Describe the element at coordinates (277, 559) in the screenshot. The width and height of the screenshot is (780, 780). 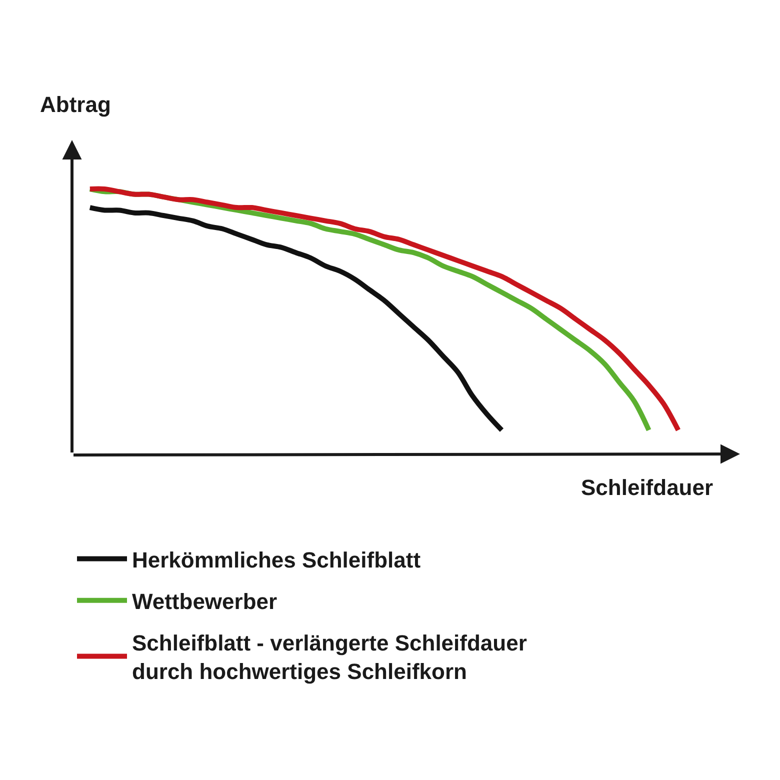
I see `legend-label: Herkömmliches Schleifblatt` at that location.